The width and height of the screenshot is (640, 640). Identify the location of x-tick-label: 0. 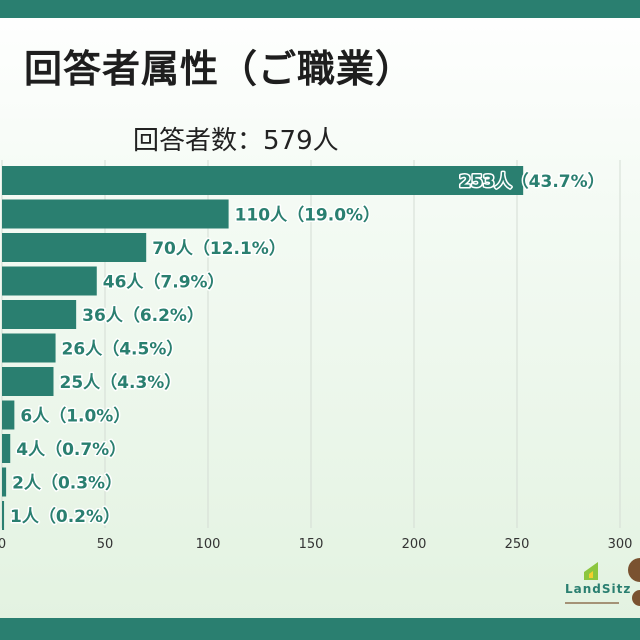
(3, 544).